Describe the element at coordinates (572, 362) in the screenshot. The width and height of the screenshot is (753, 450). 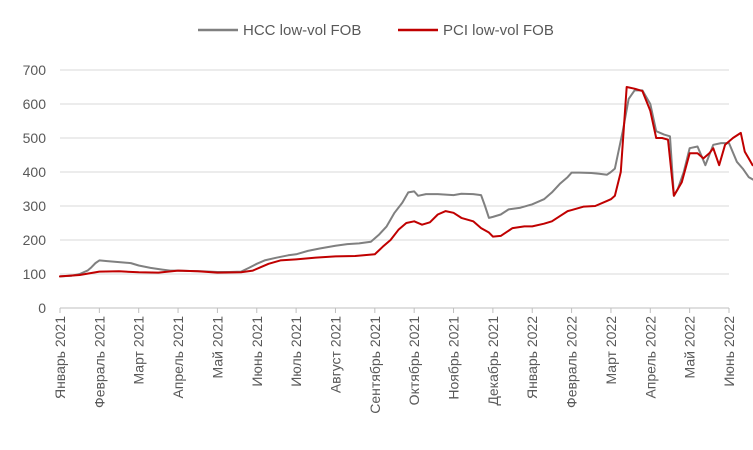
I see `x-tick-label: Февраль 2022` at that location.